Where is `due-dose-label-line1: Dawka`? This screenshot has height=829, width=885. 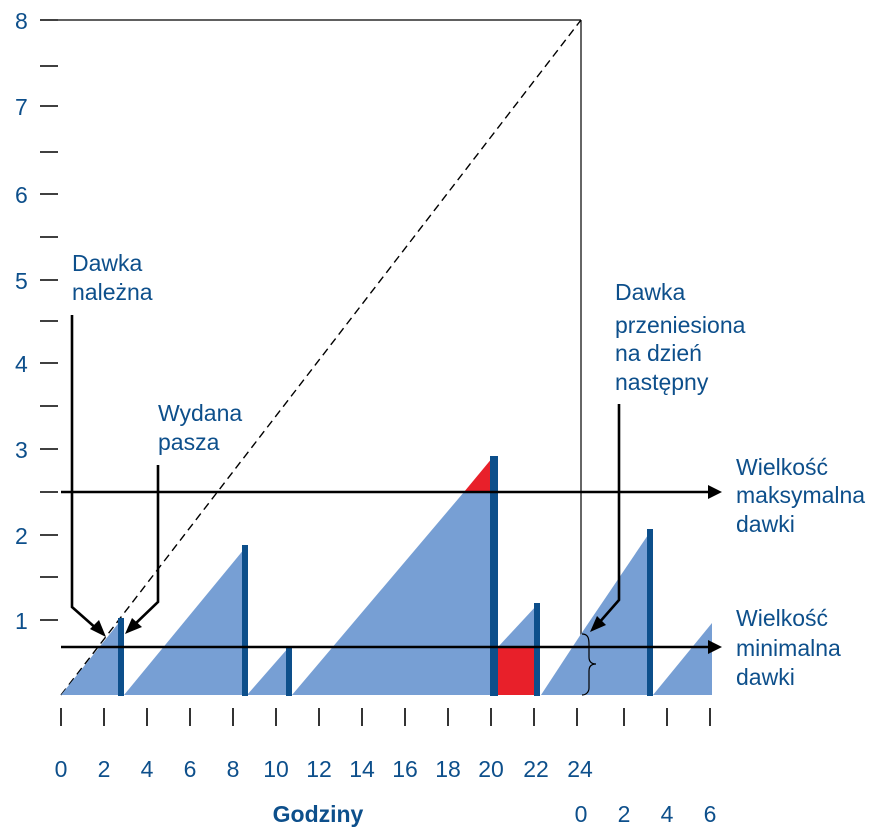
due-dose-label-line1: Dawka is located at coordinates (107, 263).